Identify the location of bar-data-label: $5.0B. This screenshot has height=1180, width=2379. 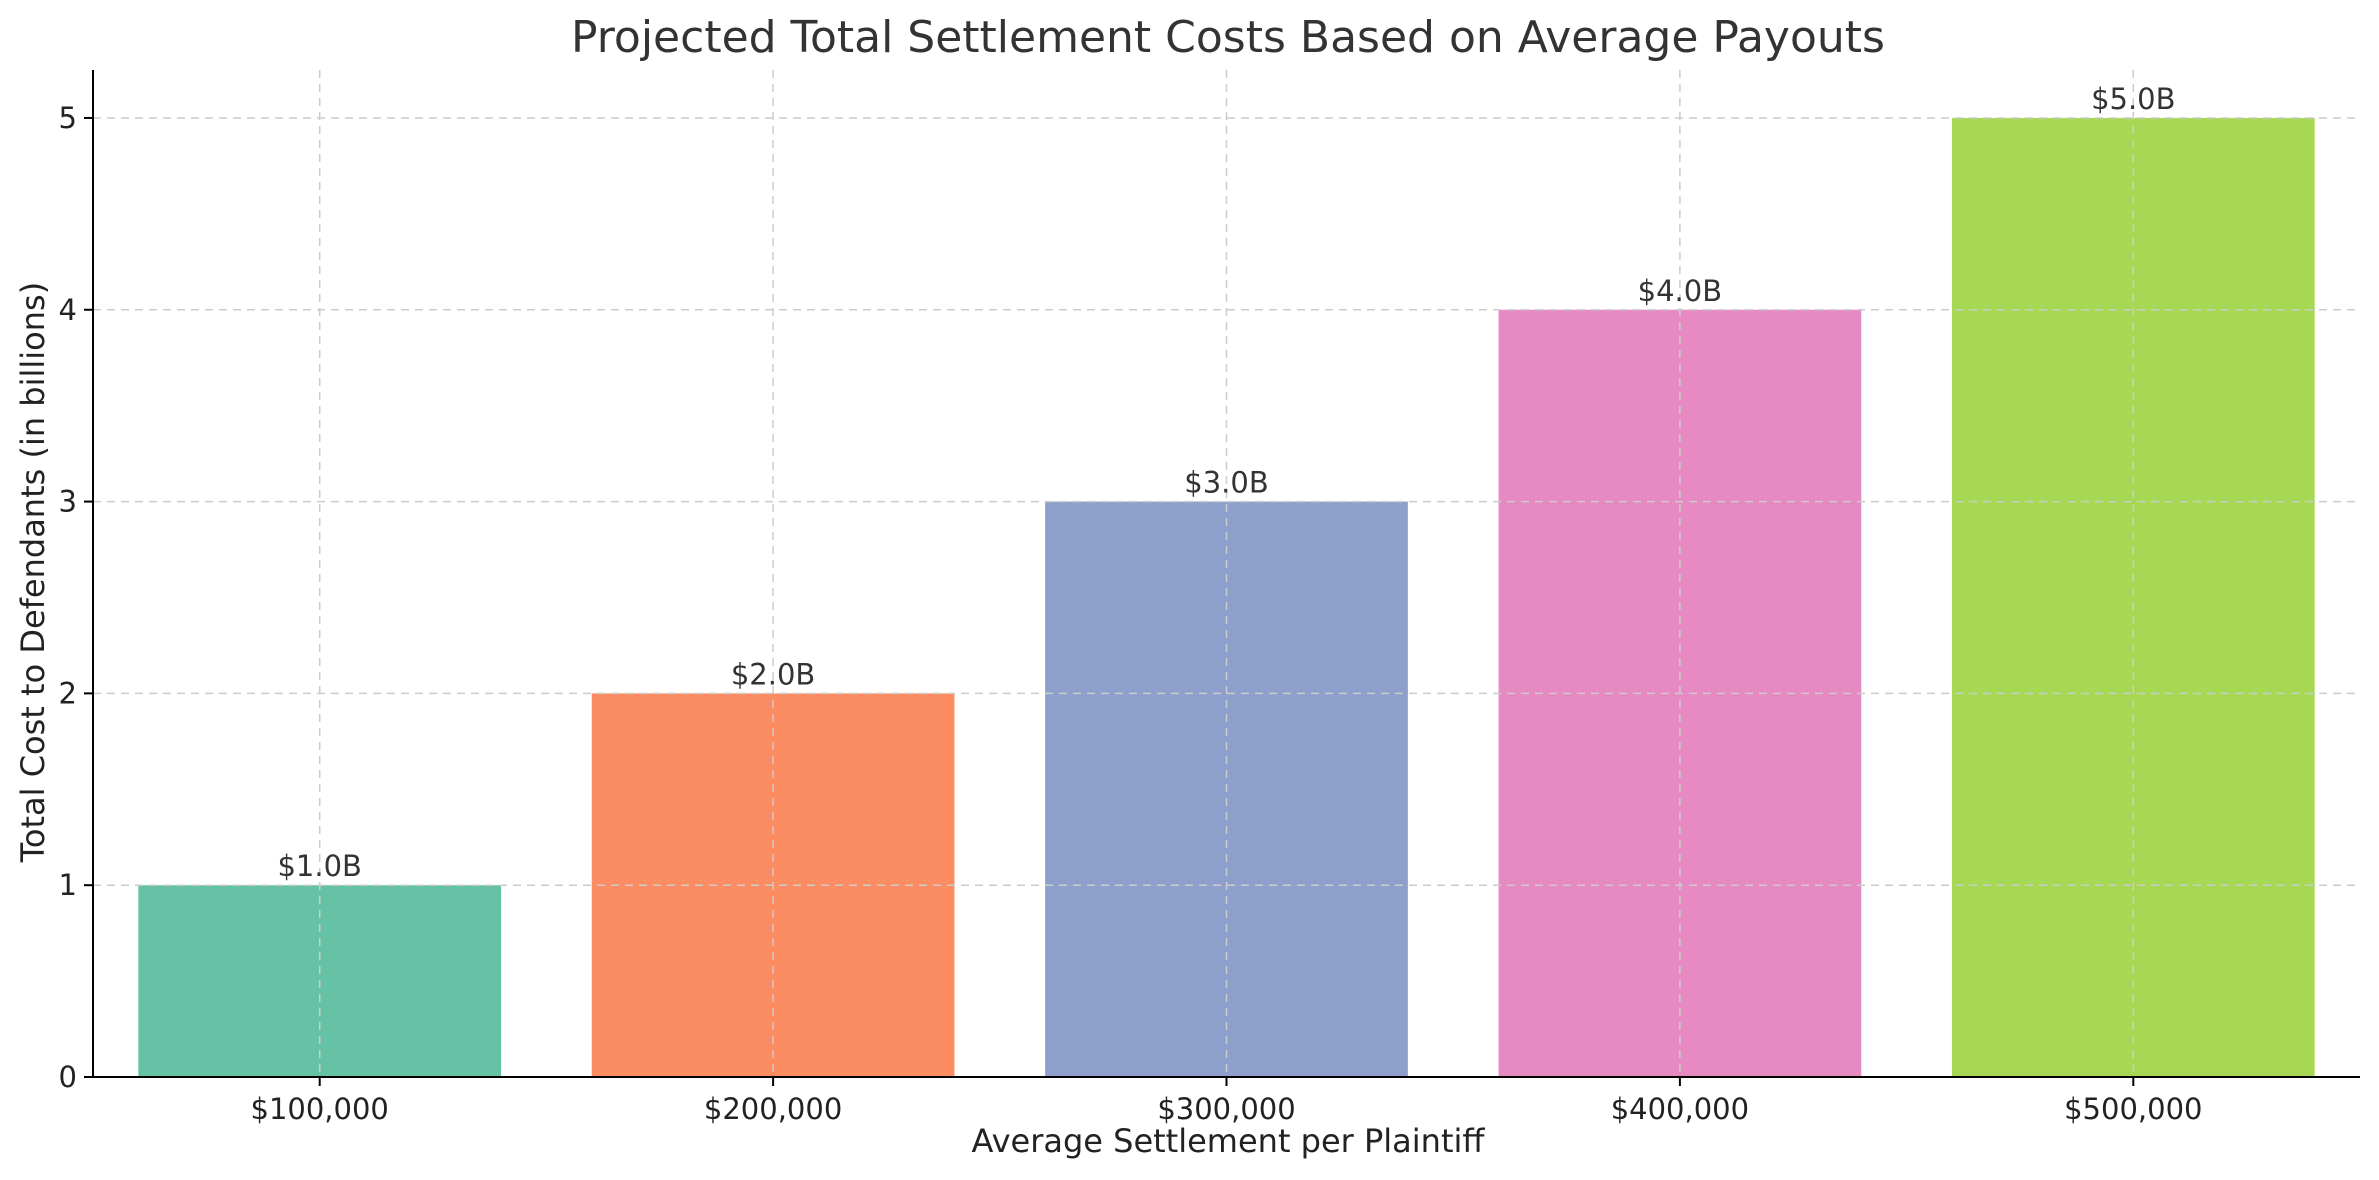
(2133, 99).